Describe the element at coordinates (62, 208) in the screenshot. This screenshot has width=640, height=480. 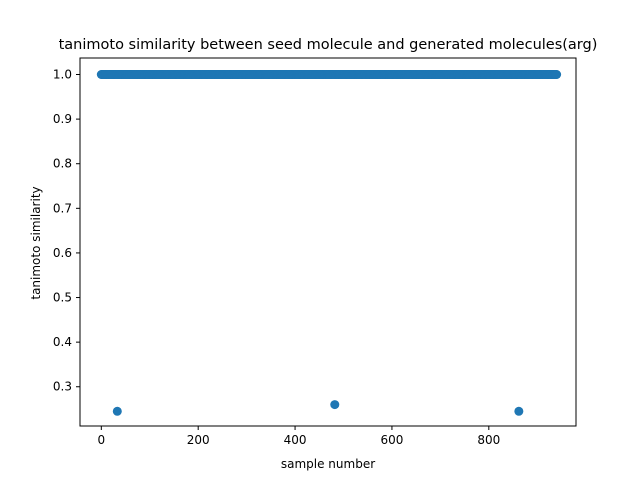
I see `y-tick-label: 0.7` at that location.